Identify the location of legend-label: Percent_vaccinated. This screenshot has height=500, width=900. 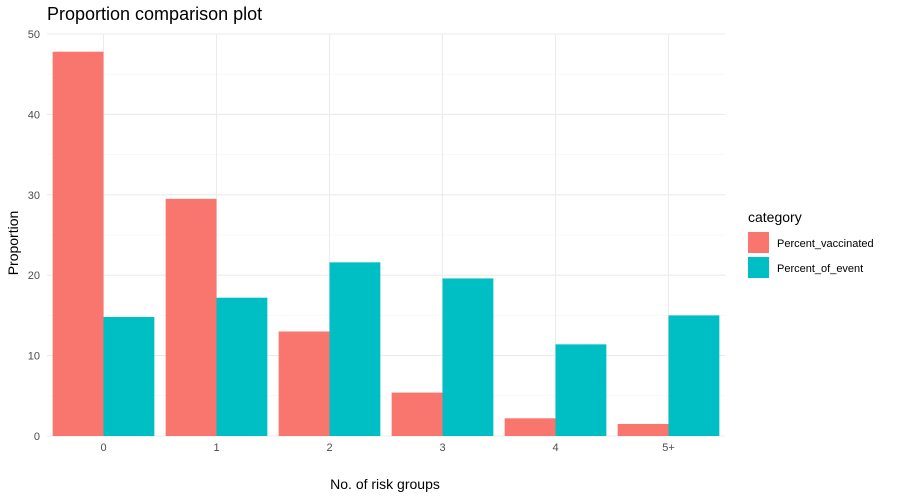
(825, 244).